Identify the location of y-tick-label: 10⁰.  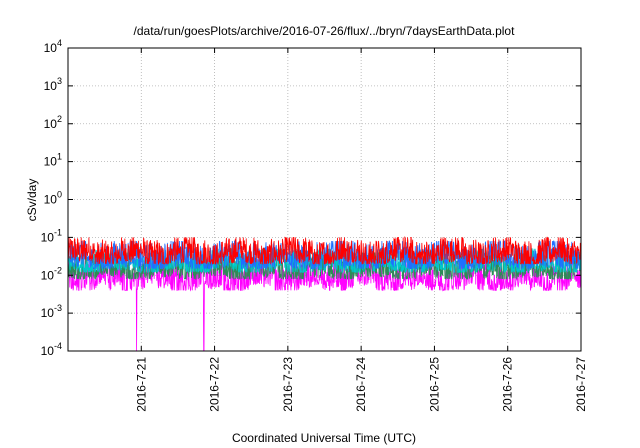
(53, 198).